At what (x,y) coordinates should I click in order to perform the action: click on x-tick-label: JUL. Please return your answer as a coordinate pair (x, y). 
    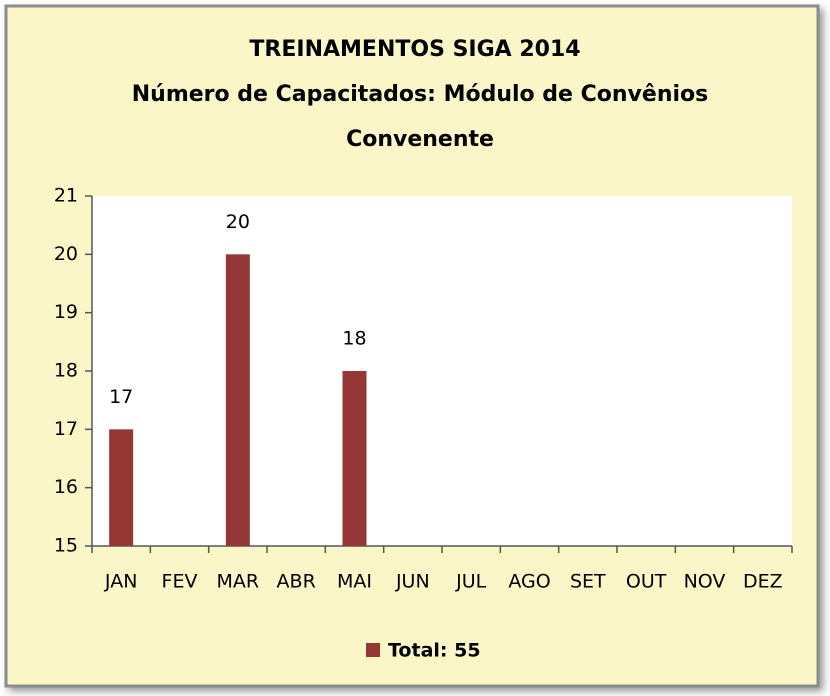
    Looking at the image, I should click on (471, 582).